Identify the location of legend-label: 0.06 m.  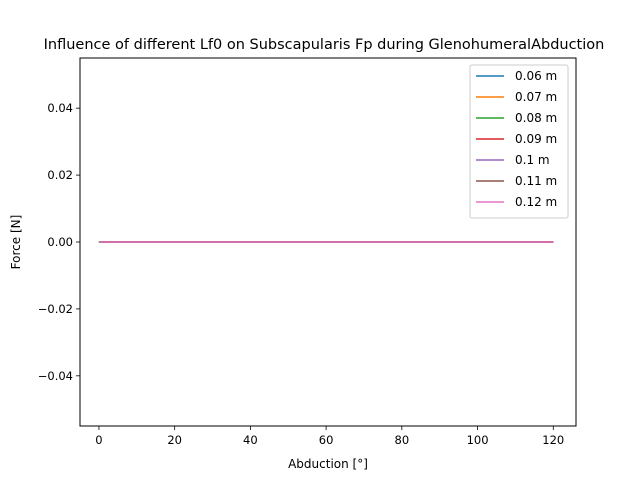
(536, 76).